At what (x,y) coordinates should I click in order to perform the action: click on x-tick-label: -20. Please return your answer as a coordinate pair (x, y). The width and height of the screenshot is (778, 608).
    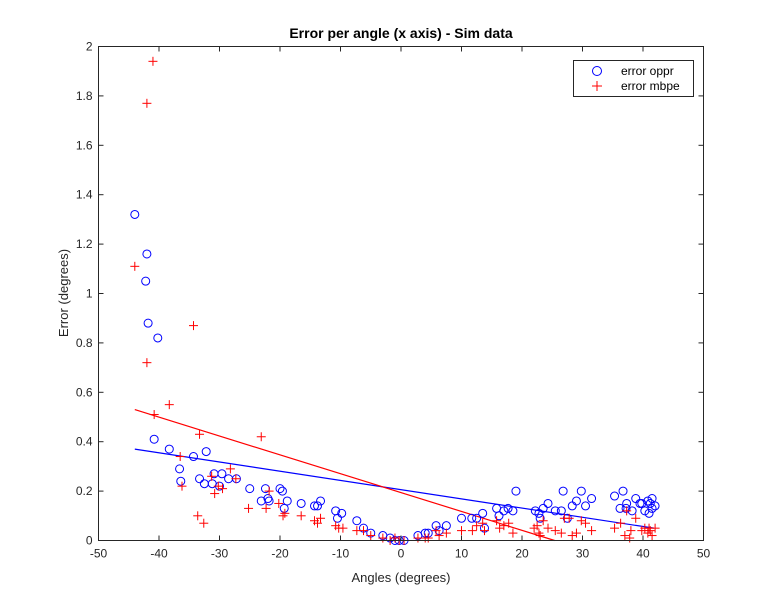
    Looking at the image, I should click on (280, 554).